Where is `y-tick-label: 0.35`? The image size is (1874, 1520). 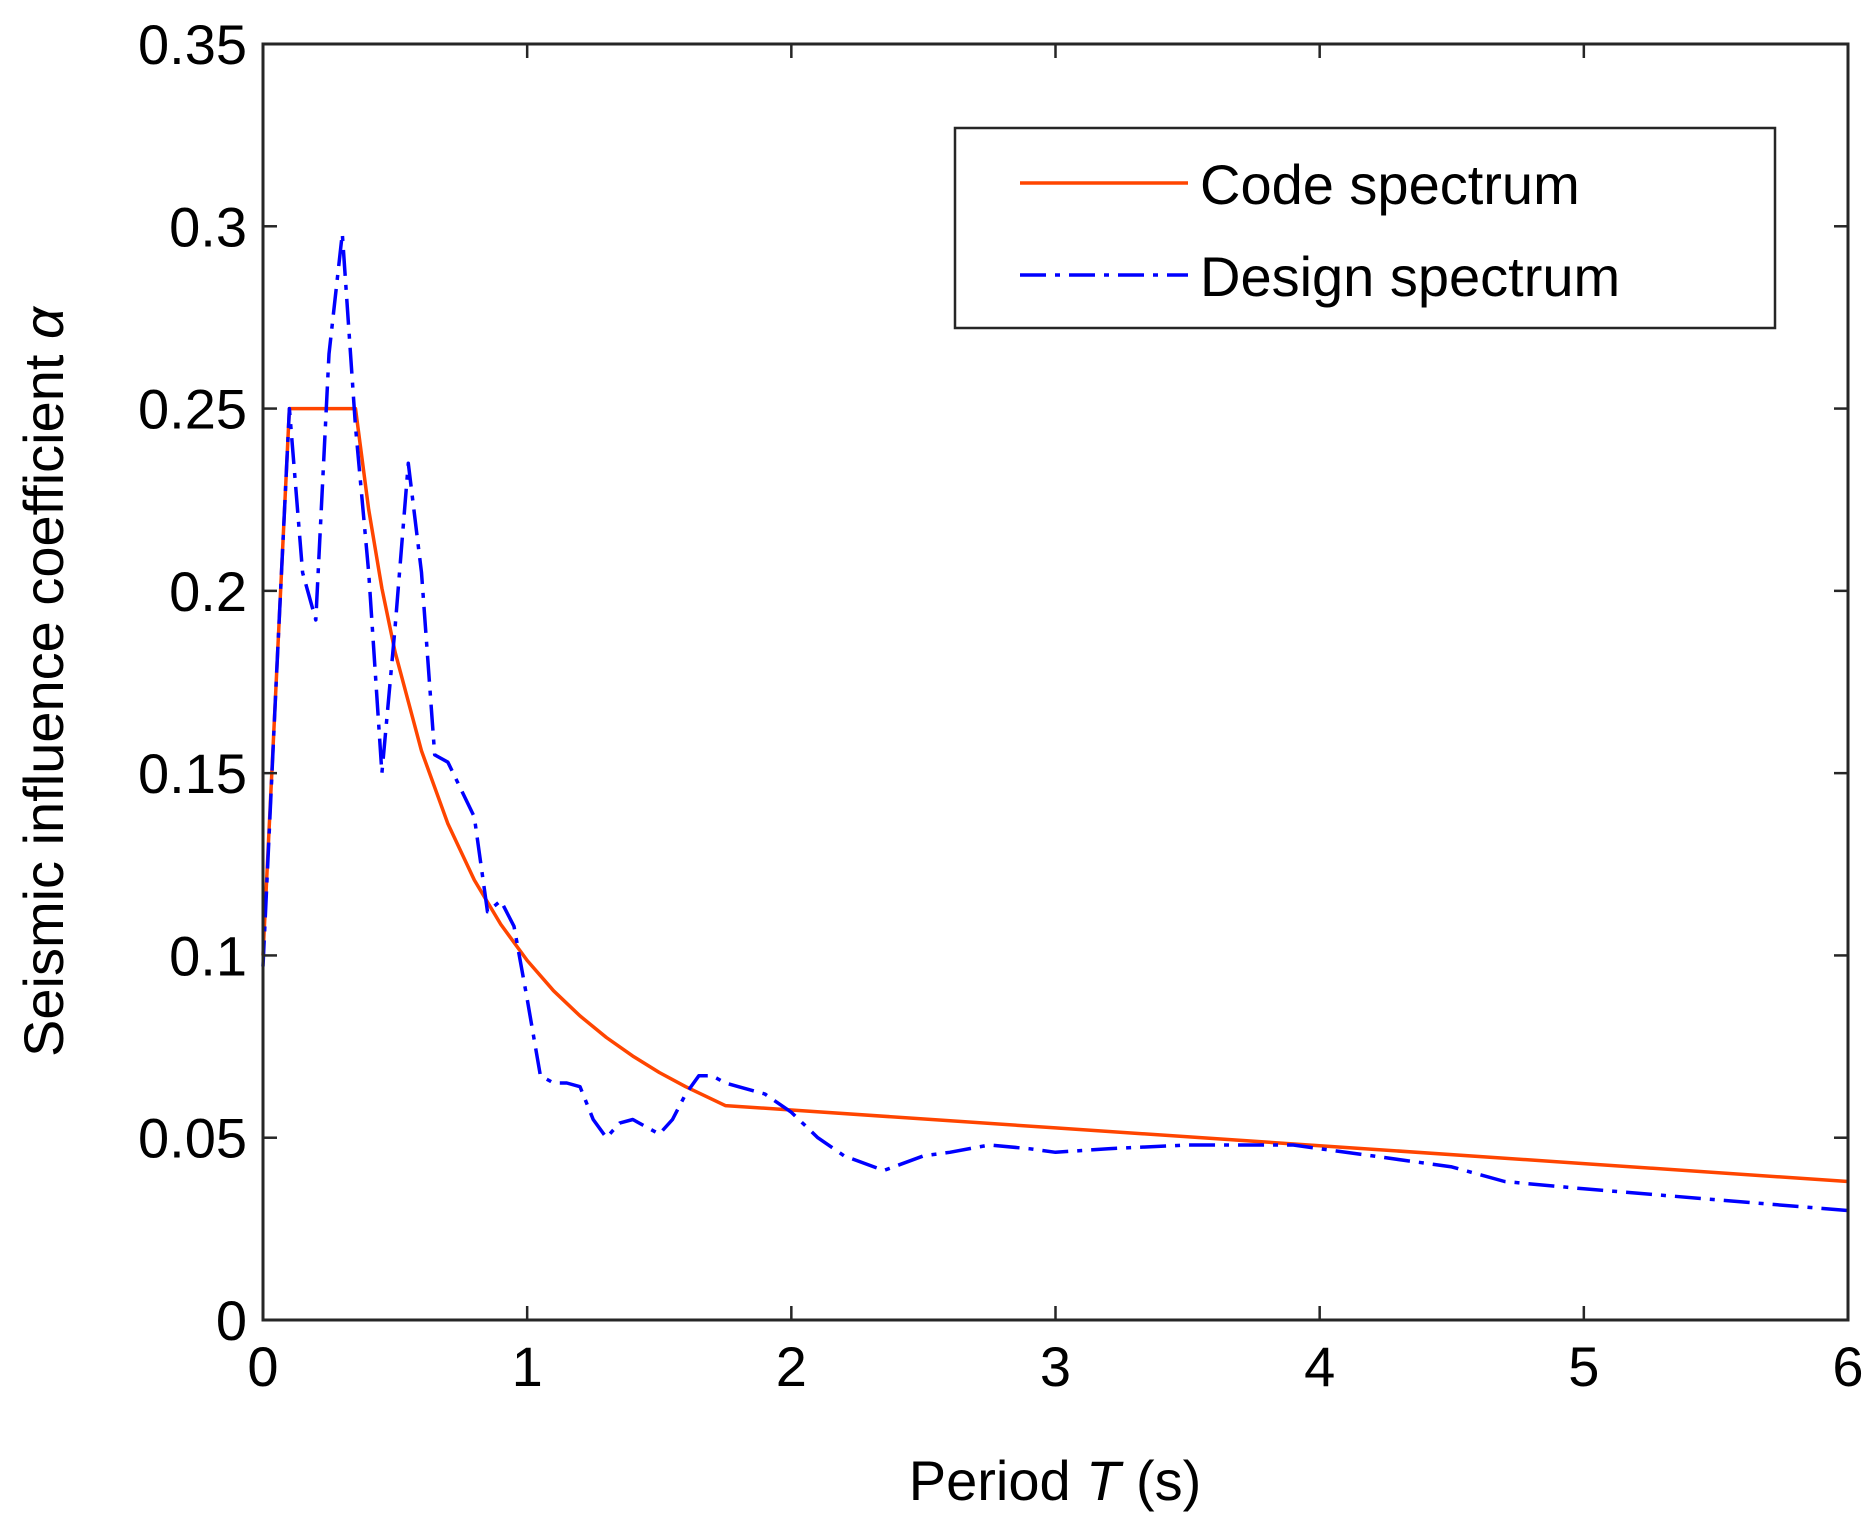
y-tick-label: 0.35 is located at coordinates (192, 44).